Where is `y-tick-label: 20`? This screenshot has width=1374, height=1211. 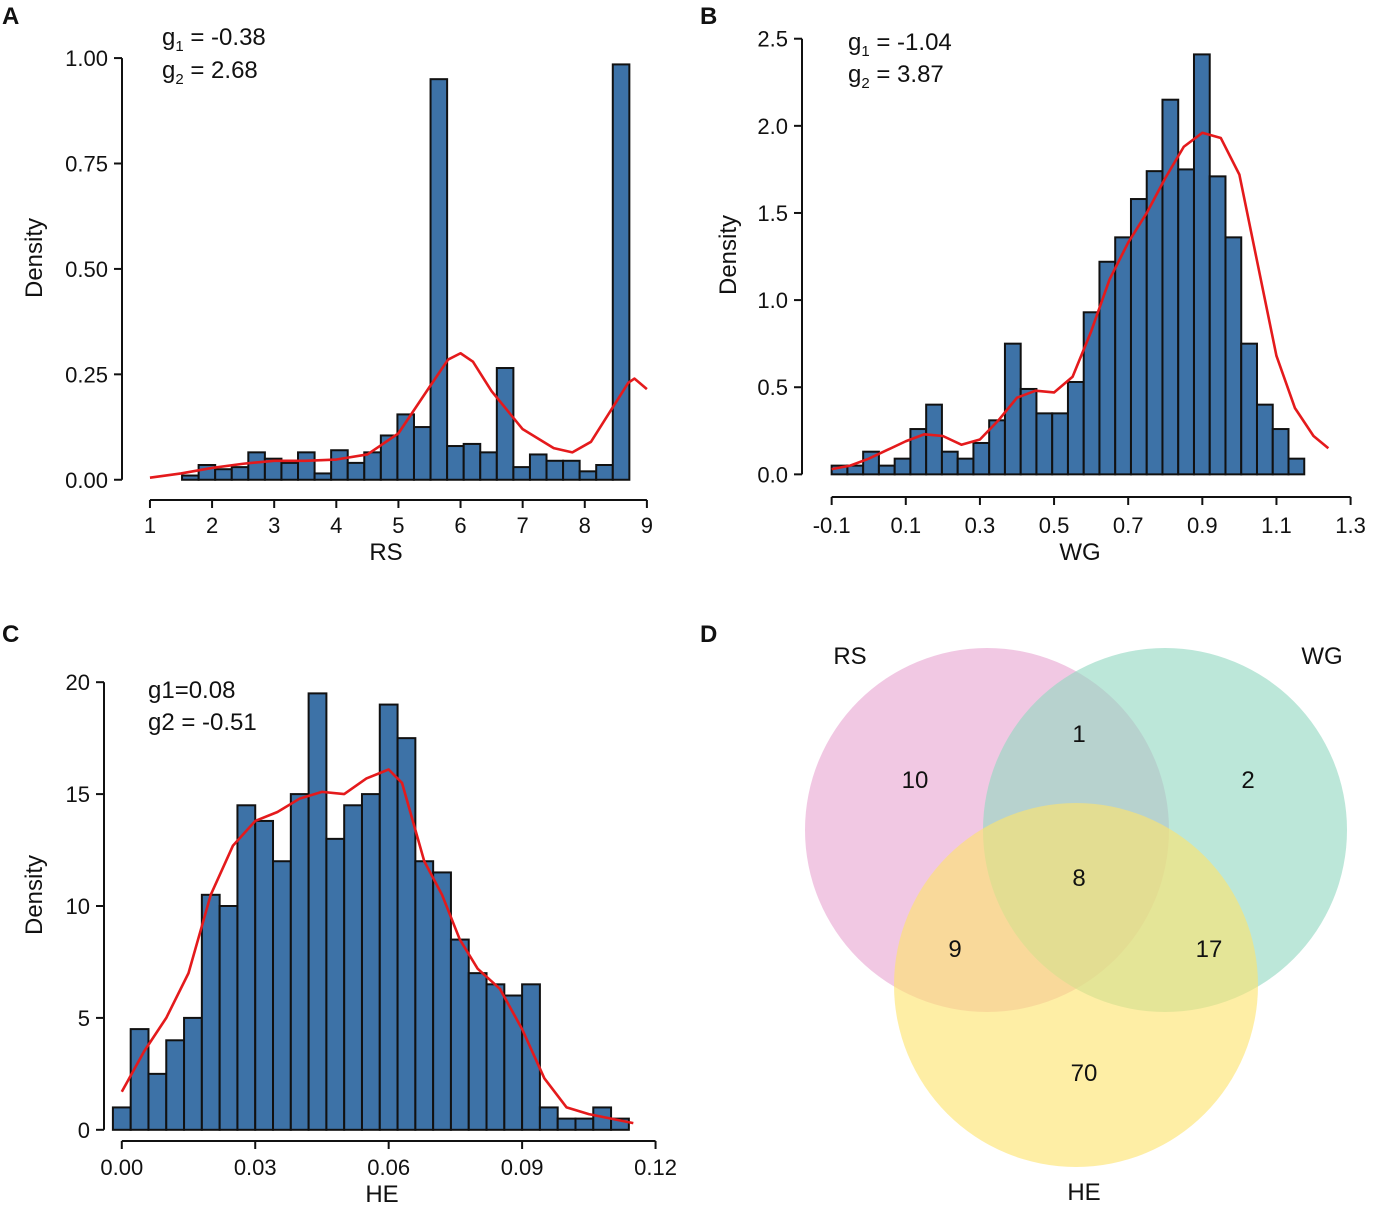 y-tick-label: 20 is located at coordinates (78, 682).